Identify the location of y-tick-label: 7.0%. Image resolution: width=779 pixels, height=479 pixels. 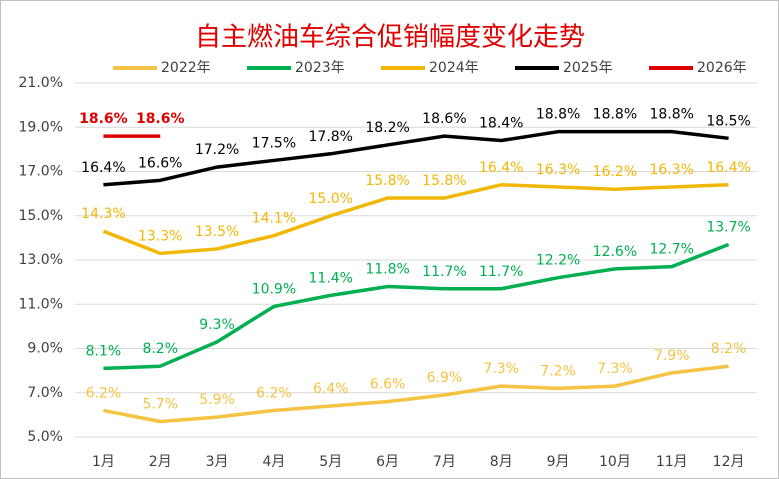
(45, 393).